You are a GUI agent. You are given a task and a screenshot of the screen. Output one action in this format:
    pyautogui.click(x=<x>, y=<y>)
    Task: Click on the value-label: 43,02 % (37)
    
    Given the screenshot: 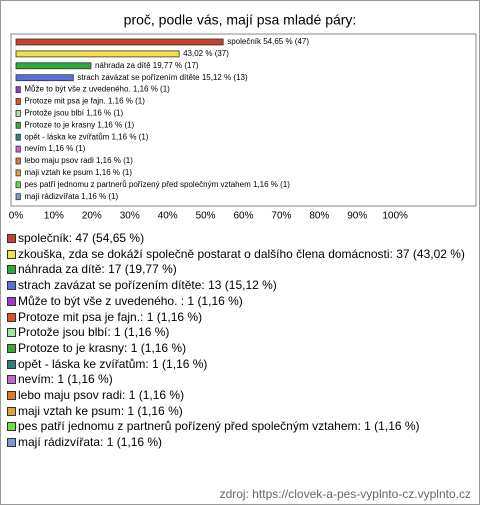 What is the action you would take?
    pyautogui.click(x=206, y=53)
    